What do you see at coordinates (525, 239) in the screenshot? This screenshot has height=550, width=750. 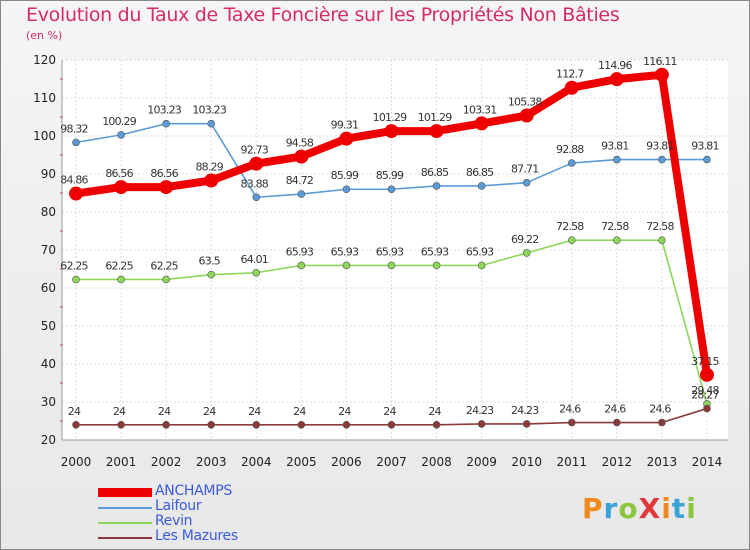 I see `data-label-revin: 69.22` at bounding box center [525, 239].